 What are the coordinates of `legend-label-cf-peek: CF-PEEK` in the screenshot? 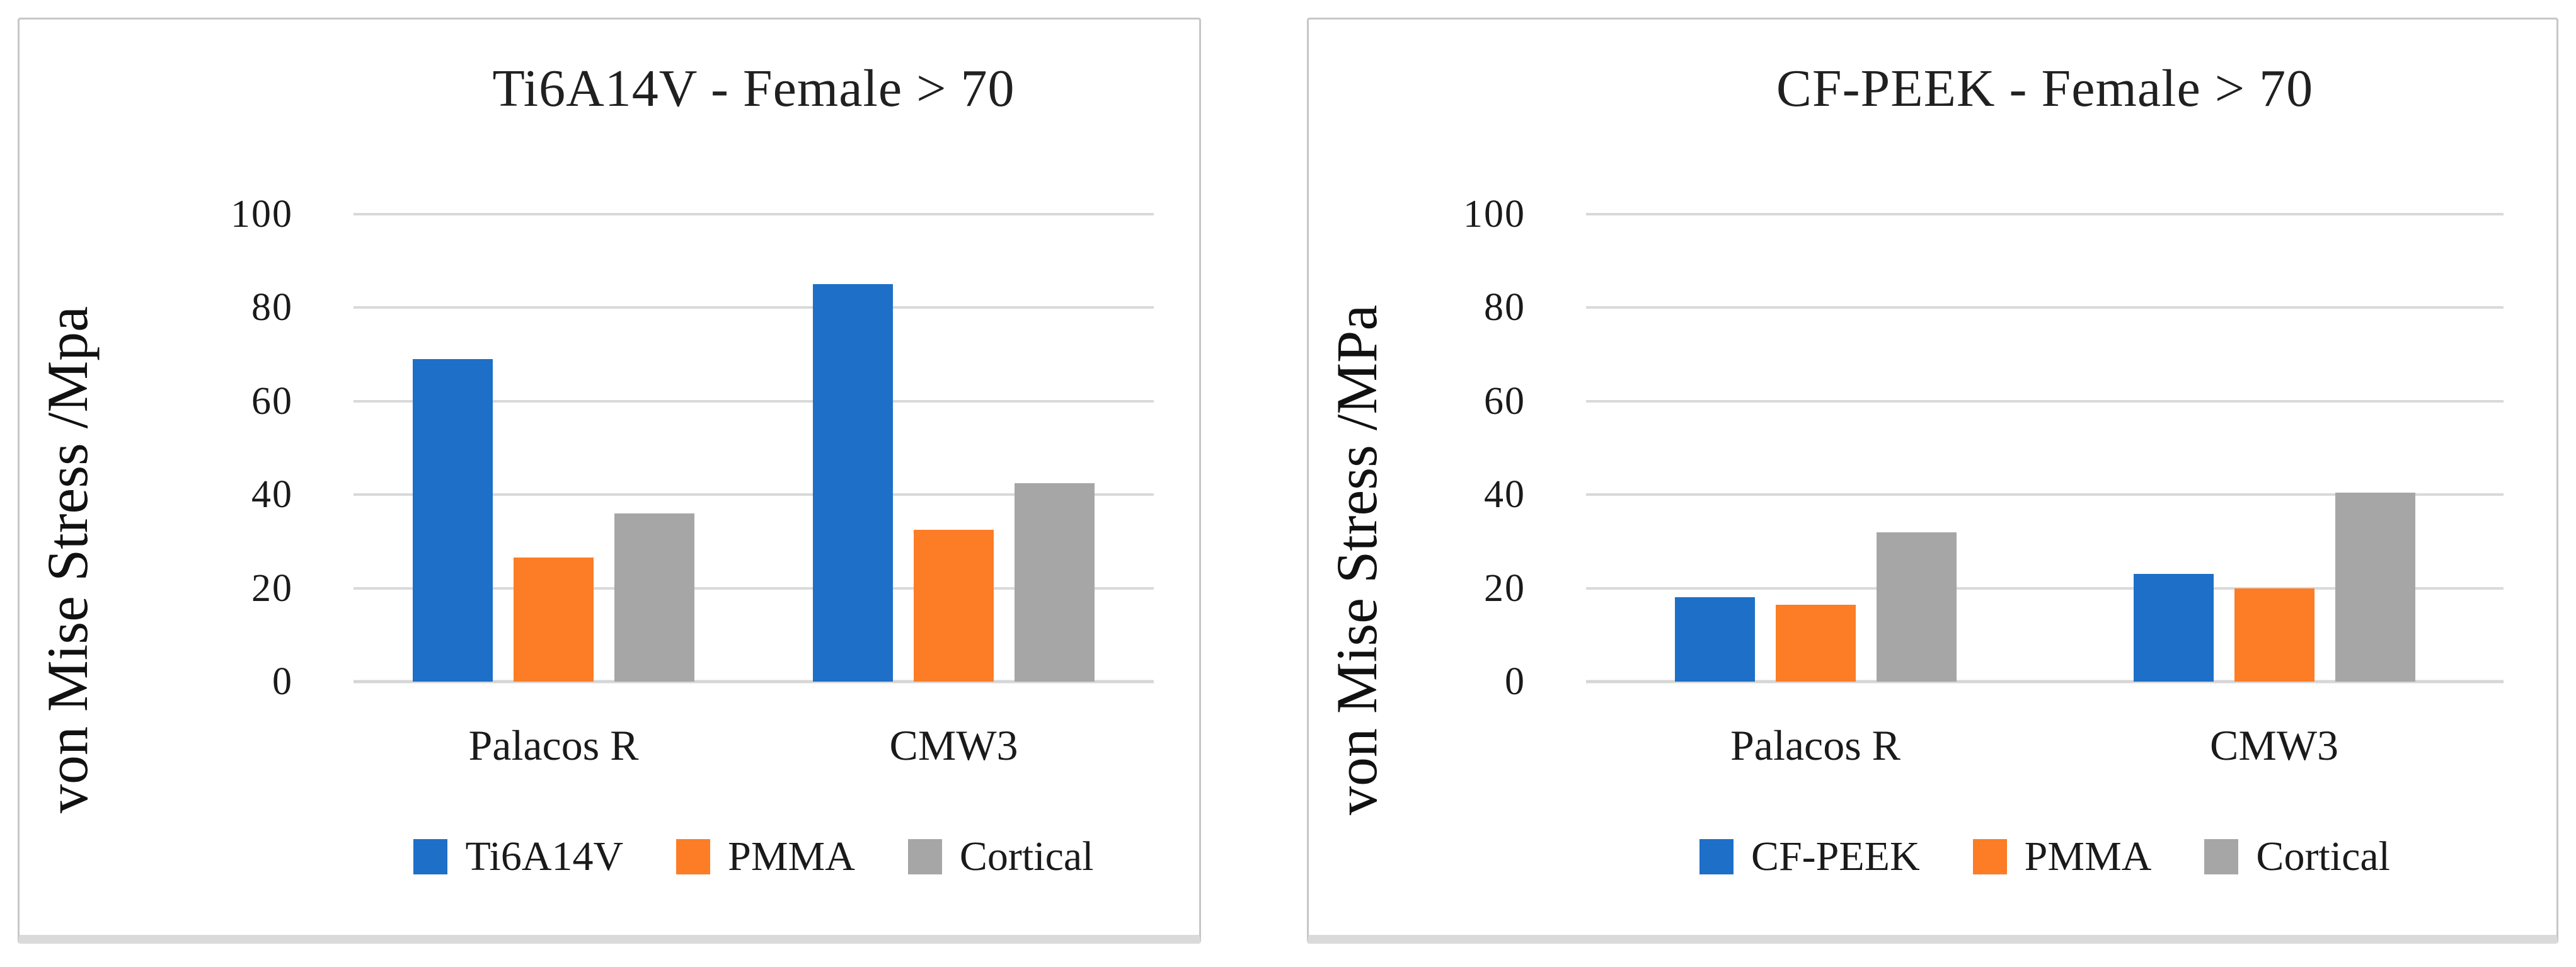 It's located at (1835, 856).